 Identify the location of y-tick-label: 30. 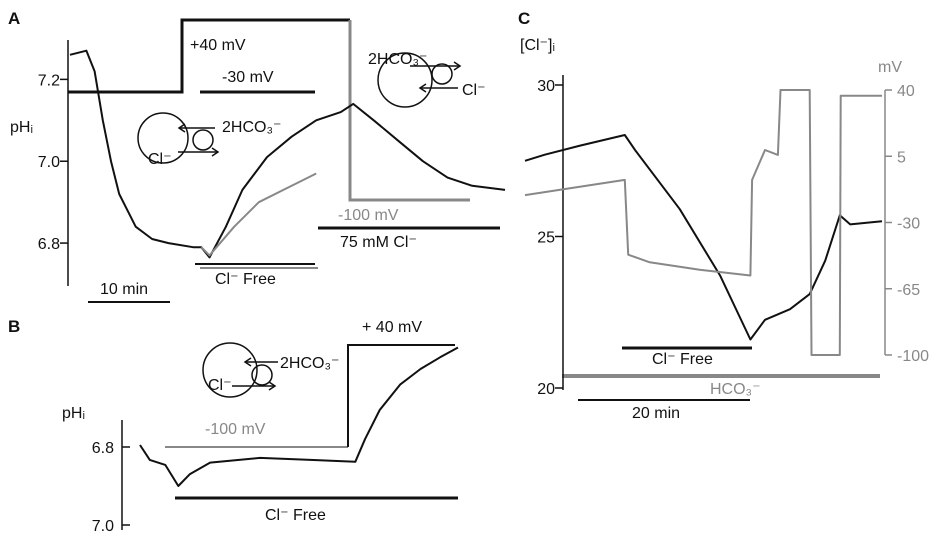
(546, 86).